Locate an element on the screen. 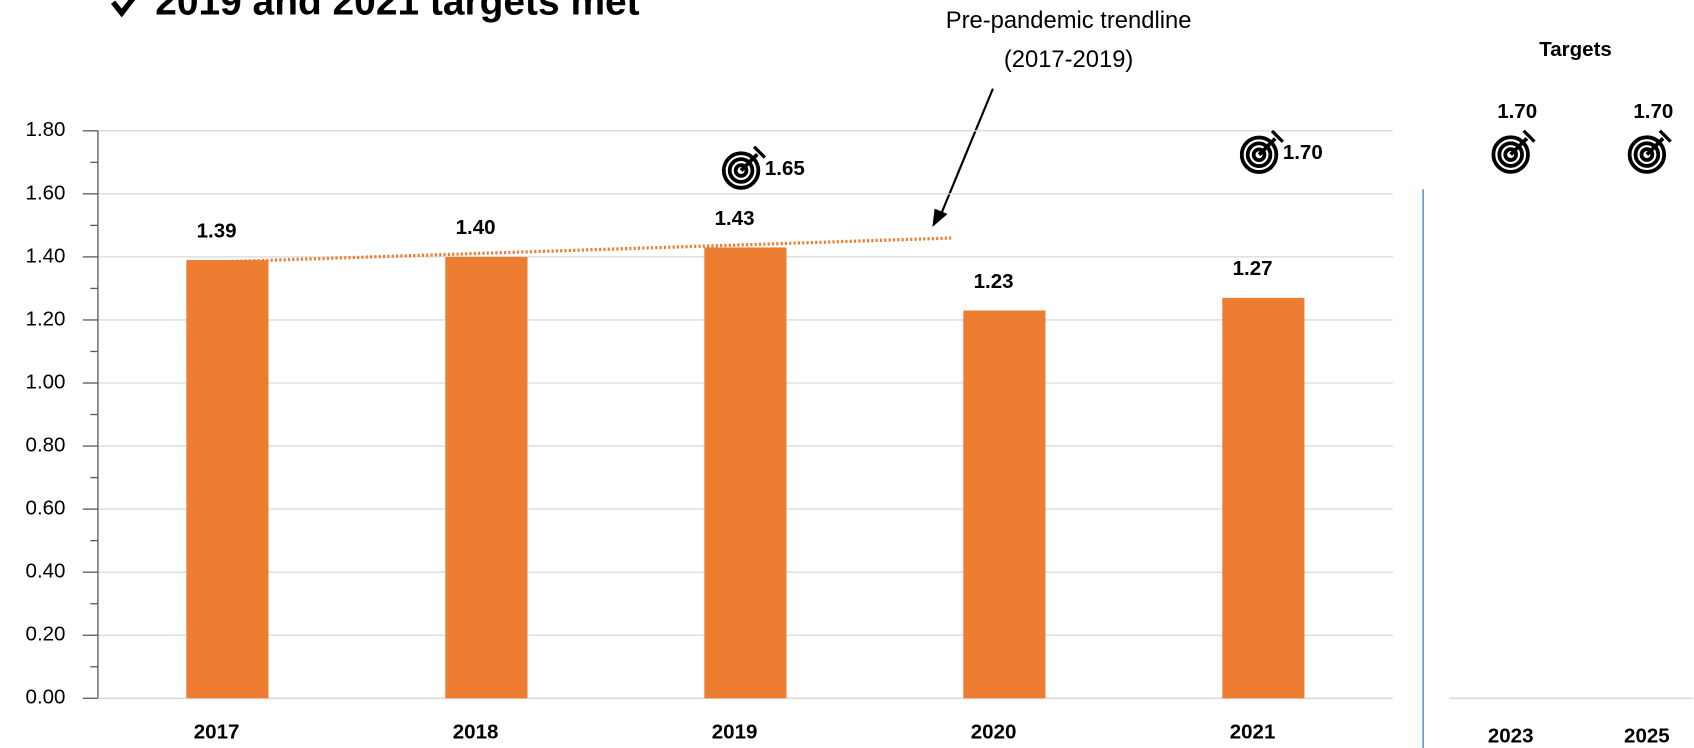  y-tick-label: 1.80 is located at coordinates (46, 129).